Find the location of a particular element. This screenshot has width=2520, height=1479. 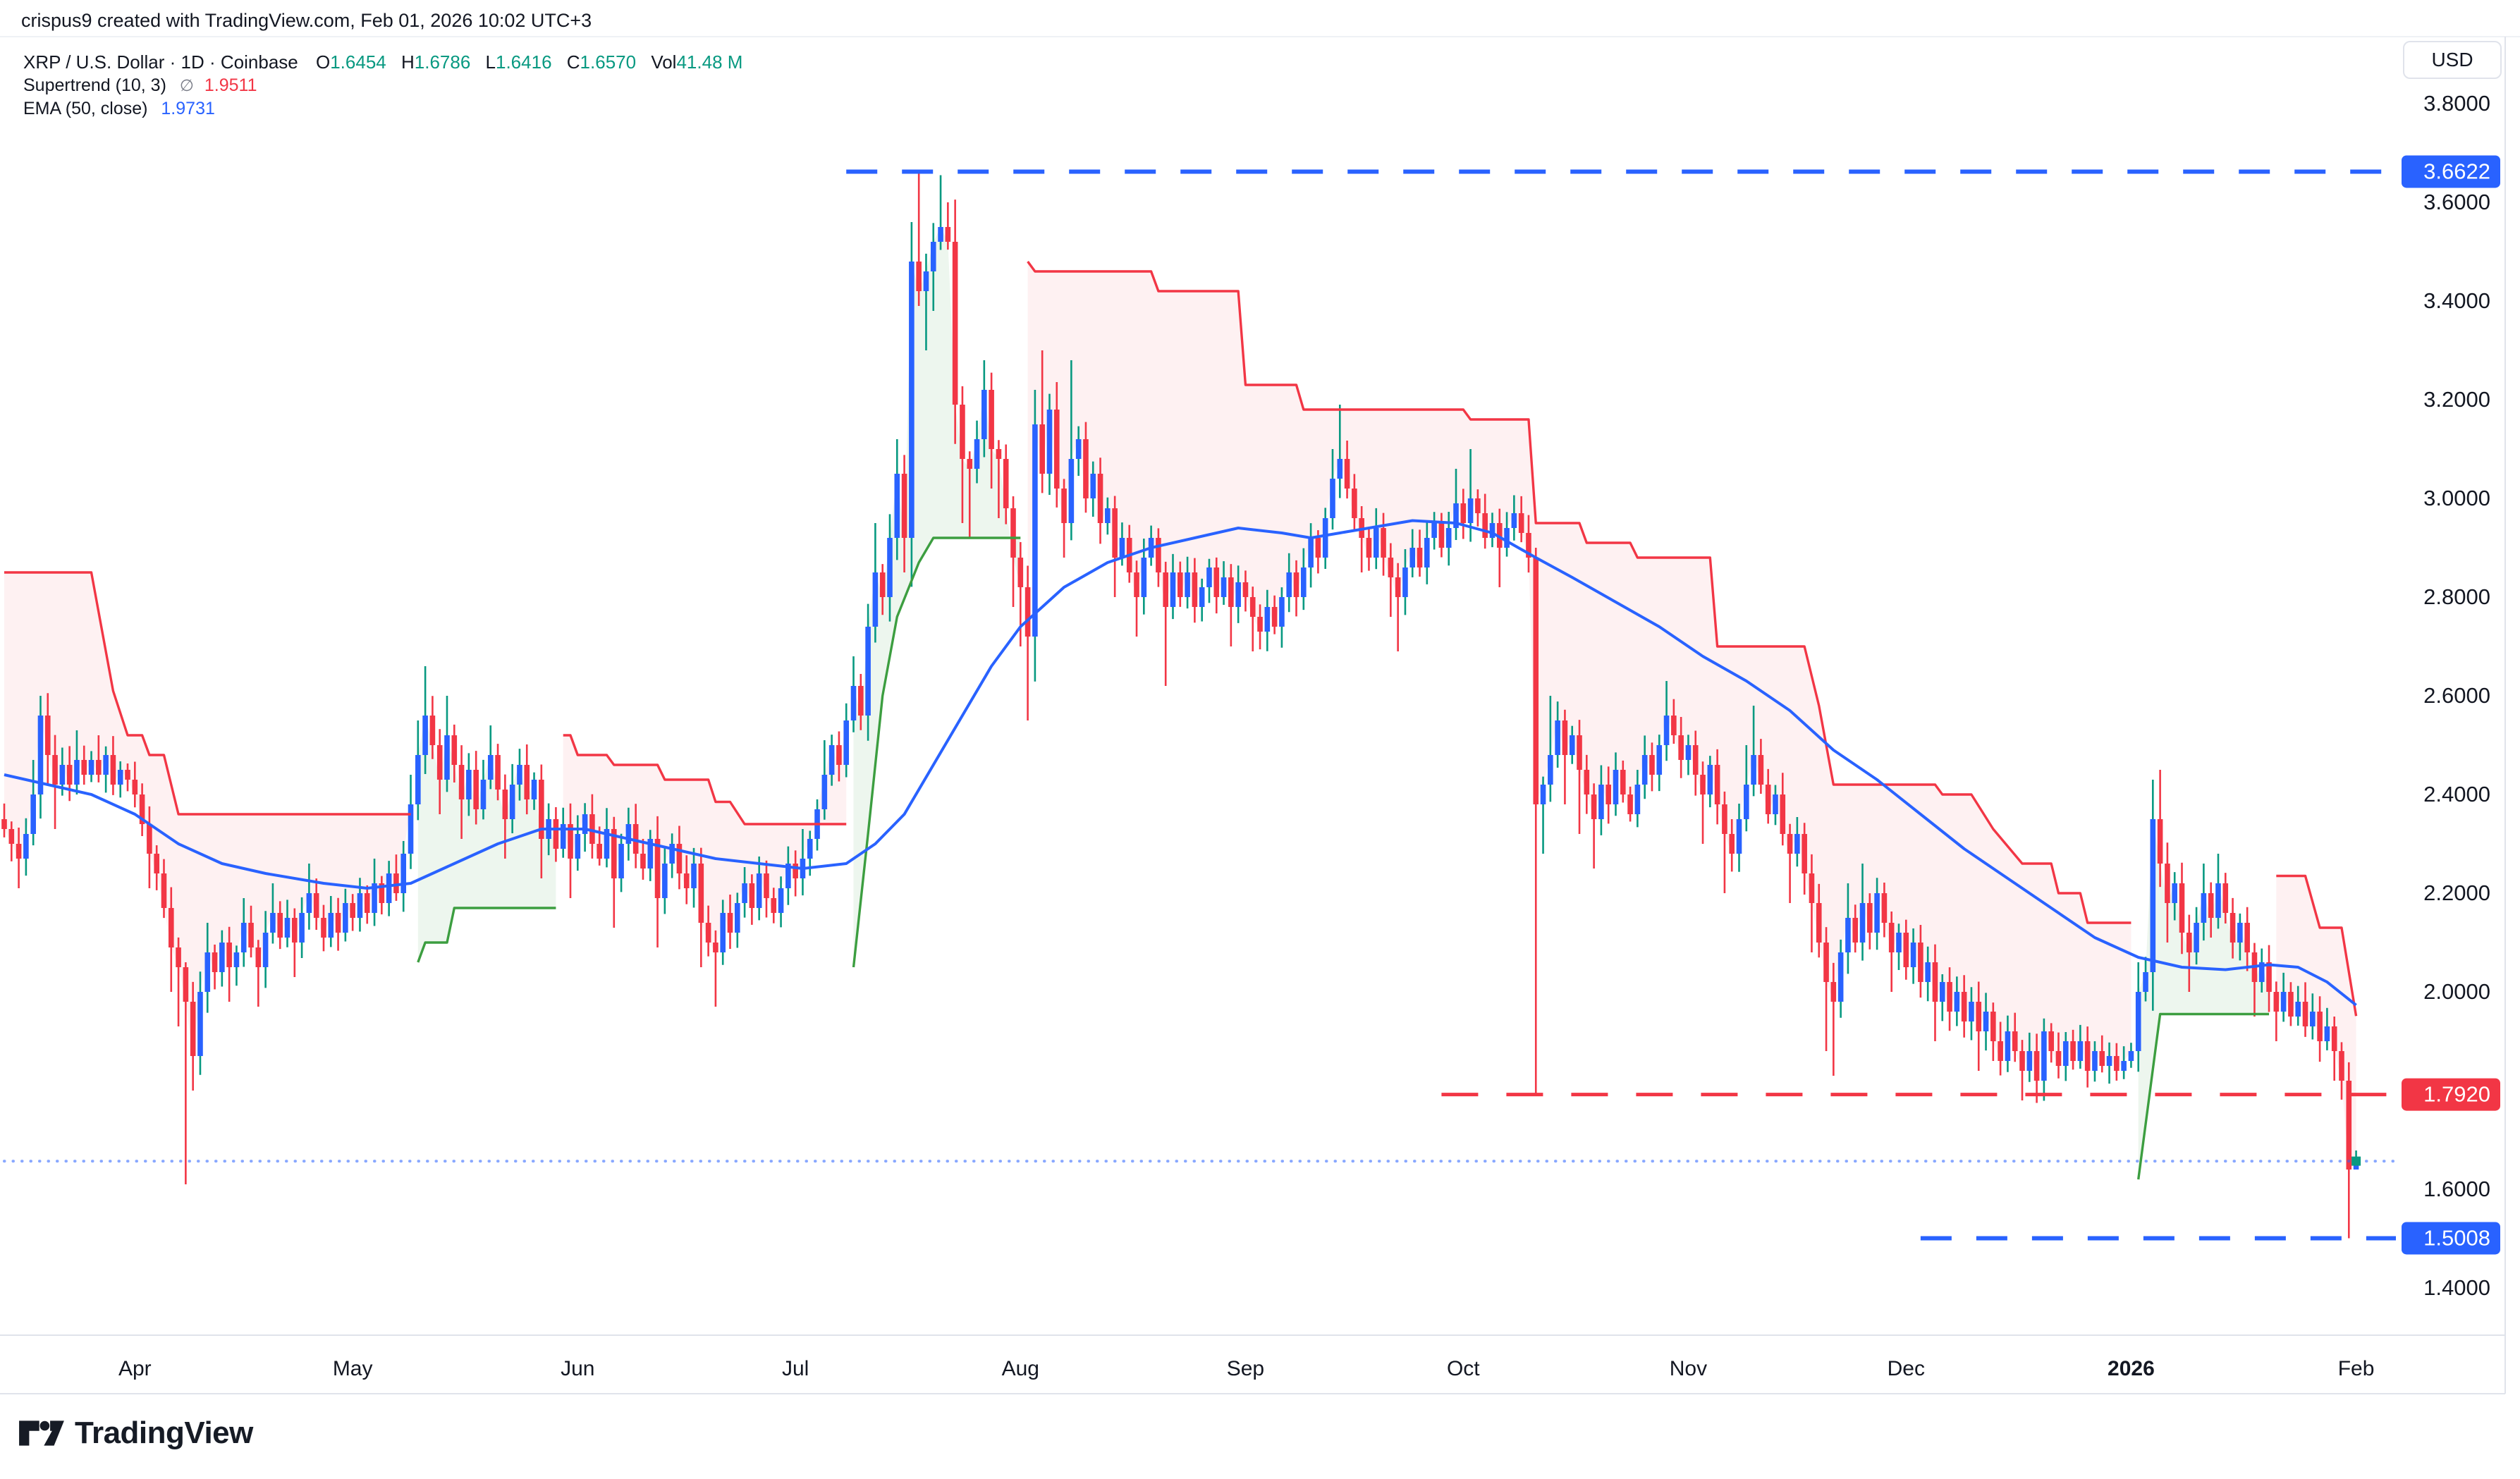

time-tick-label: Sep is located at coordinates (1245, 1368).